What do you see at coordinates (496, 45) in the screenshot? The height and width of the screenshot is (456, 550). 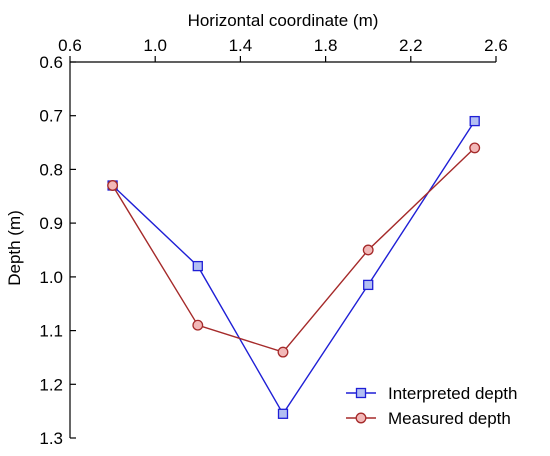 I see `x-tick-label: 2.6` at bounding box center [496, 45].